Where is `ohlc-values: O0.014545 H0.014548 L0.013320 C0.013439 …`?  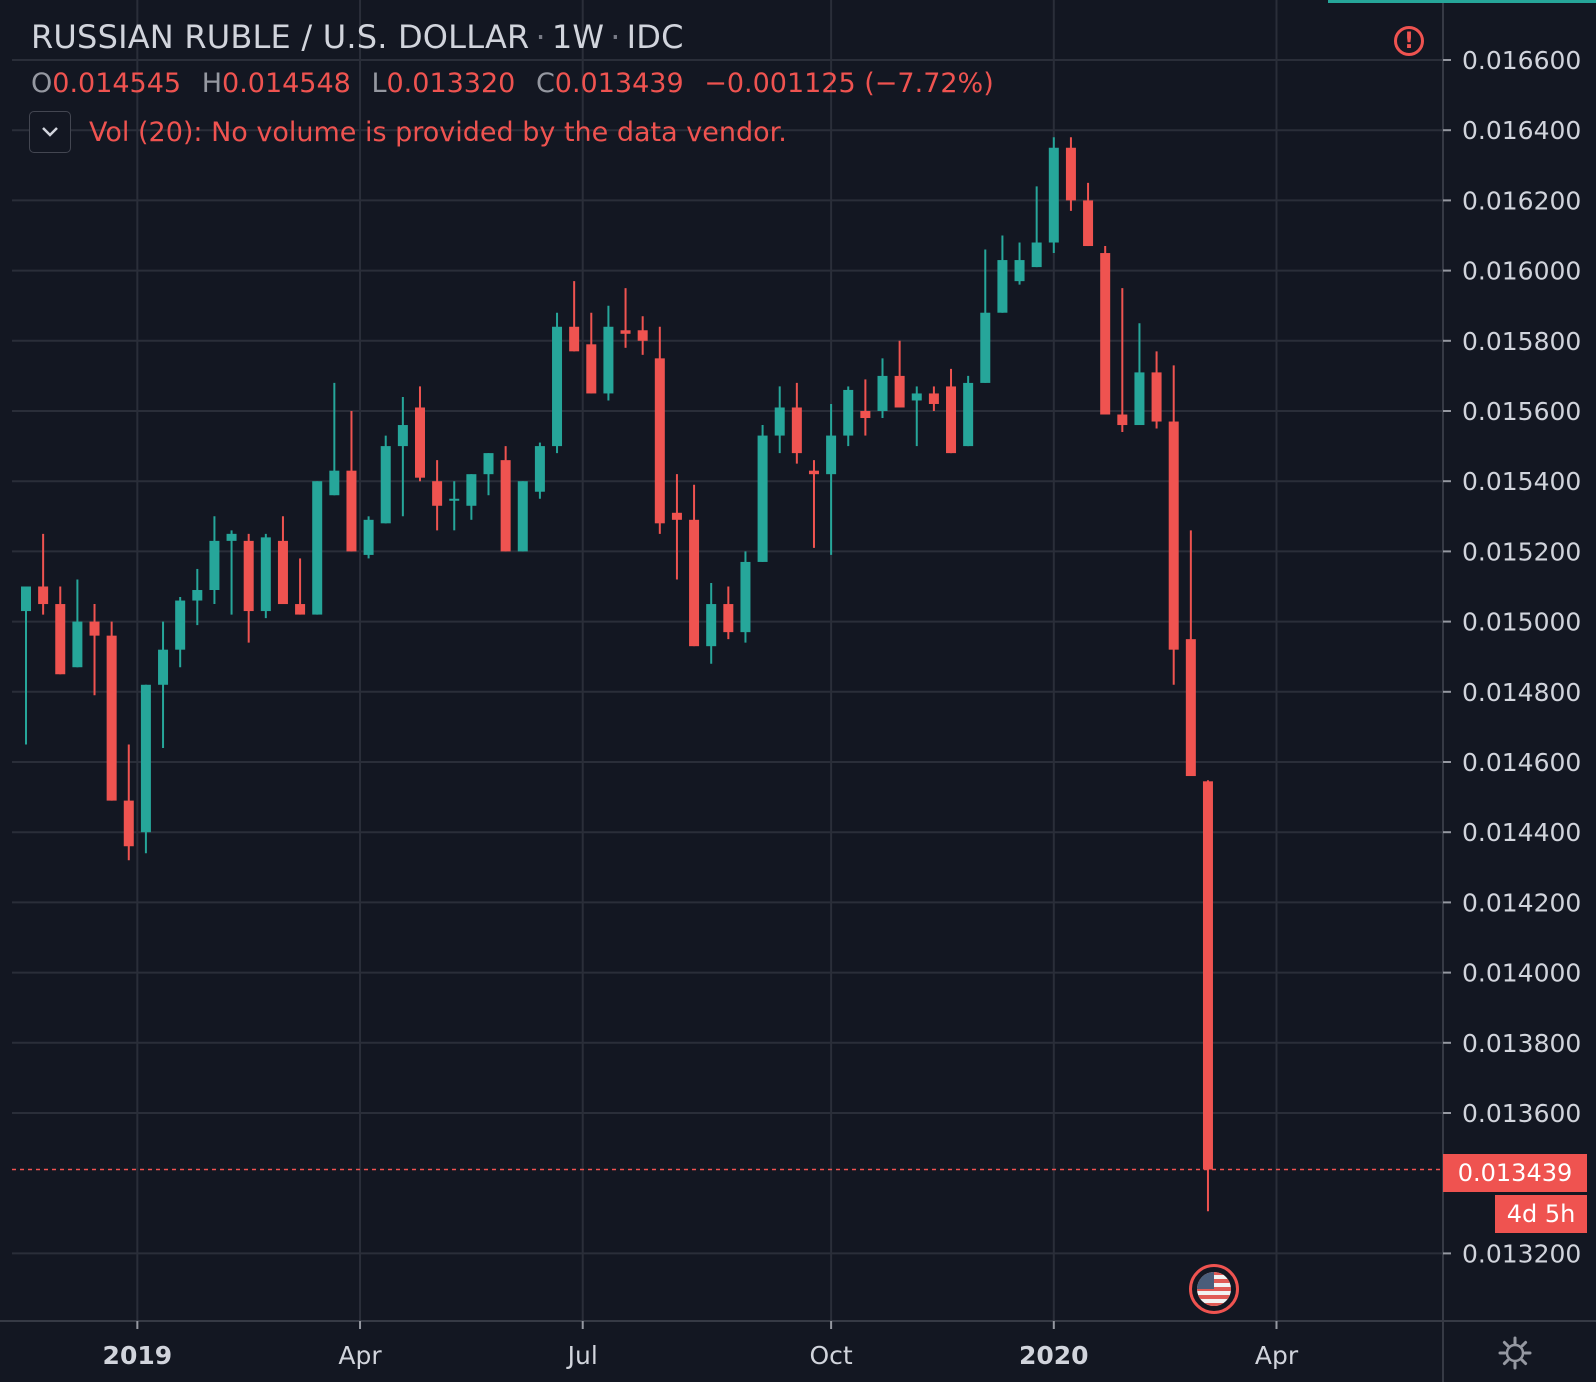 ohlc-values: O0.014545 H0.014548 L0.013320 C0.013439 … is located at coordinates (518, 83).